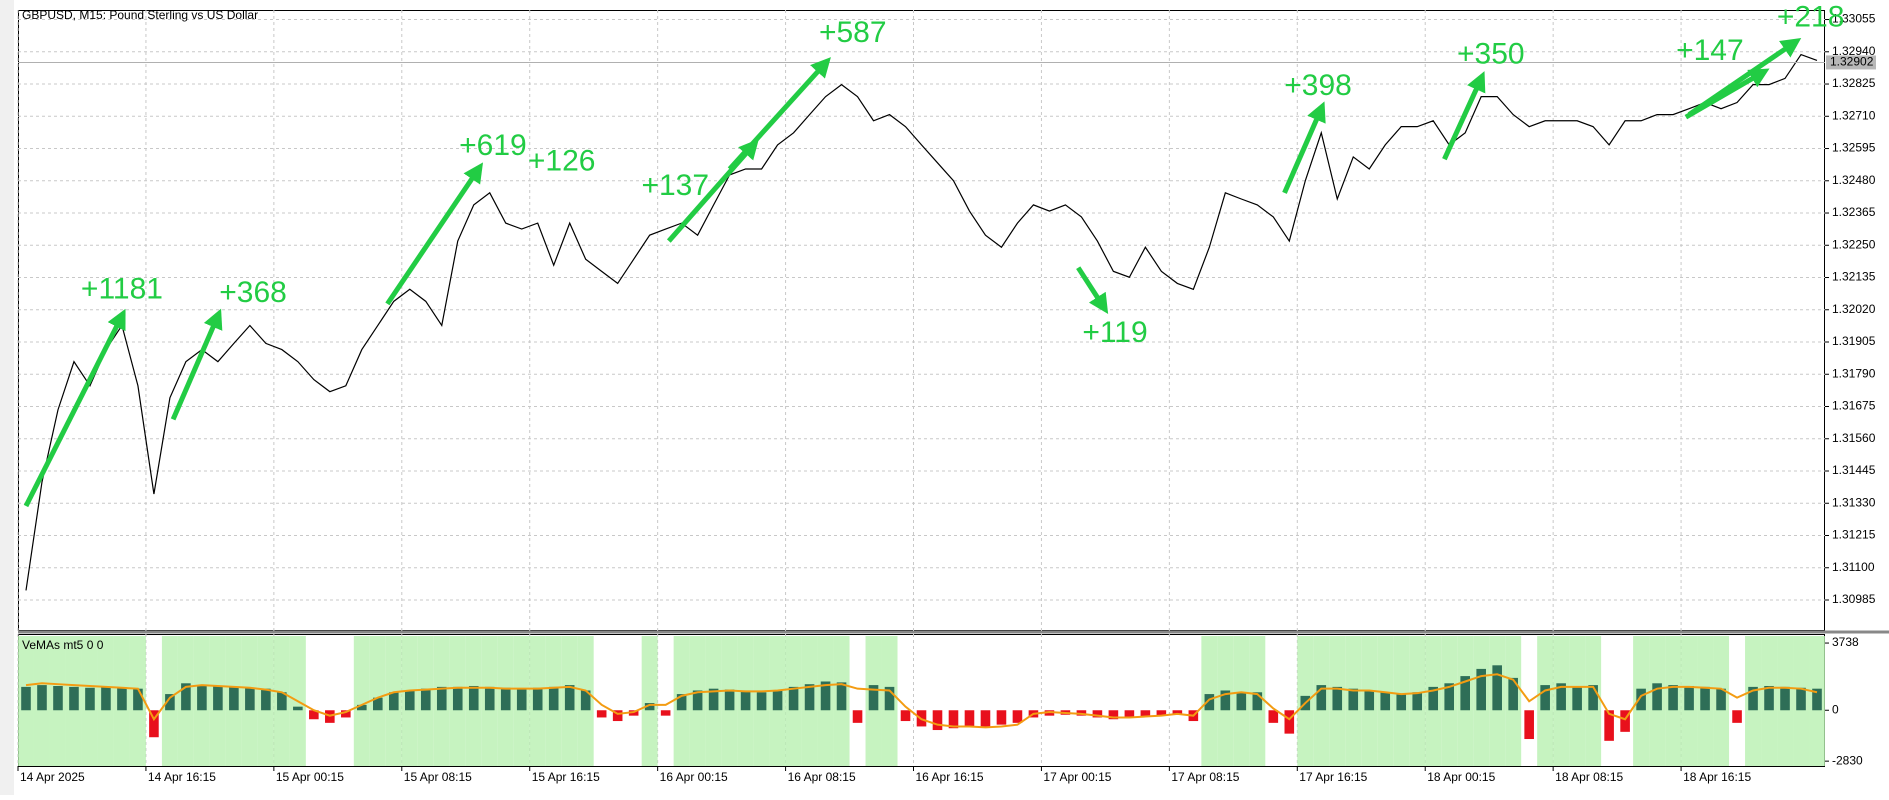 The height and width of the screenshot is (800, 1889). Describe the element at coordinates (1811, 16) in the screenshot. I see `trade-label: +218` at that location.